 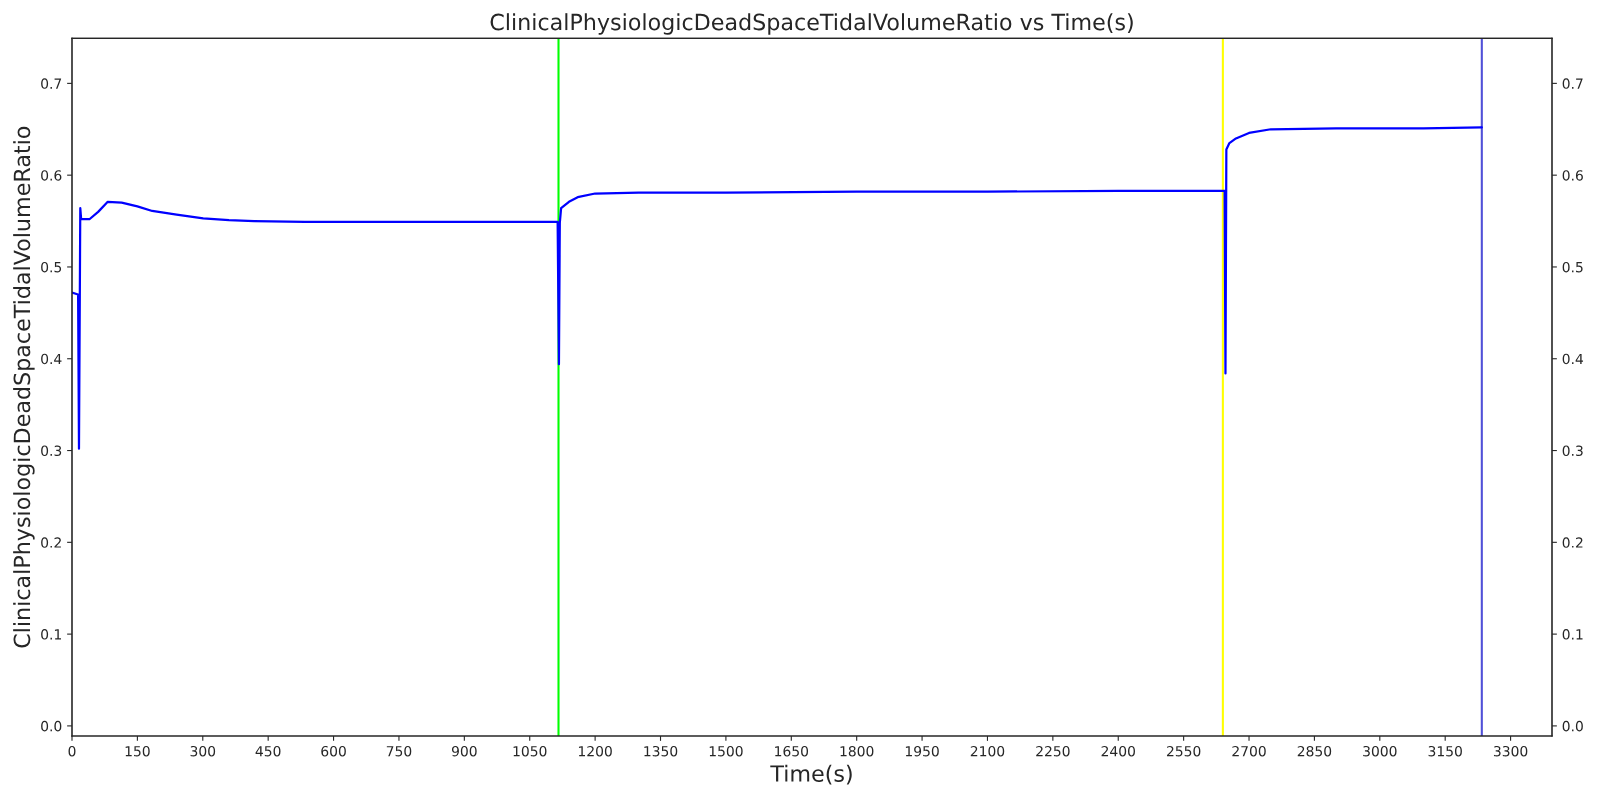 I want to click on x-tick-label: 450, so click(x=268, y=751).